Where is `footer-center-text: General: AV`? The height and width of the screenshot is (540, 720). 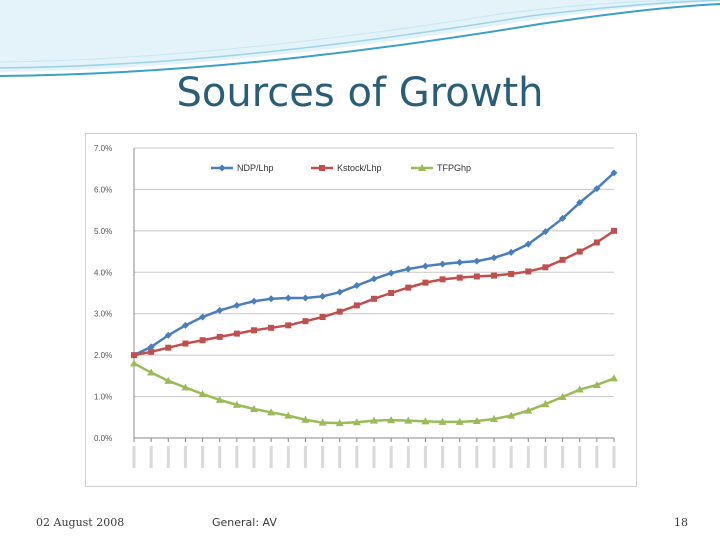 footer-center-text: General: AV is located at coordinates (244, 522).